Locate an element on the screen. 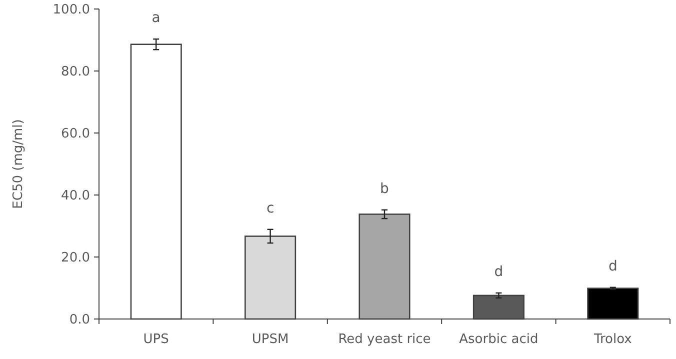  y-tick-label: 0.0 is located at coordinates (79, 320).